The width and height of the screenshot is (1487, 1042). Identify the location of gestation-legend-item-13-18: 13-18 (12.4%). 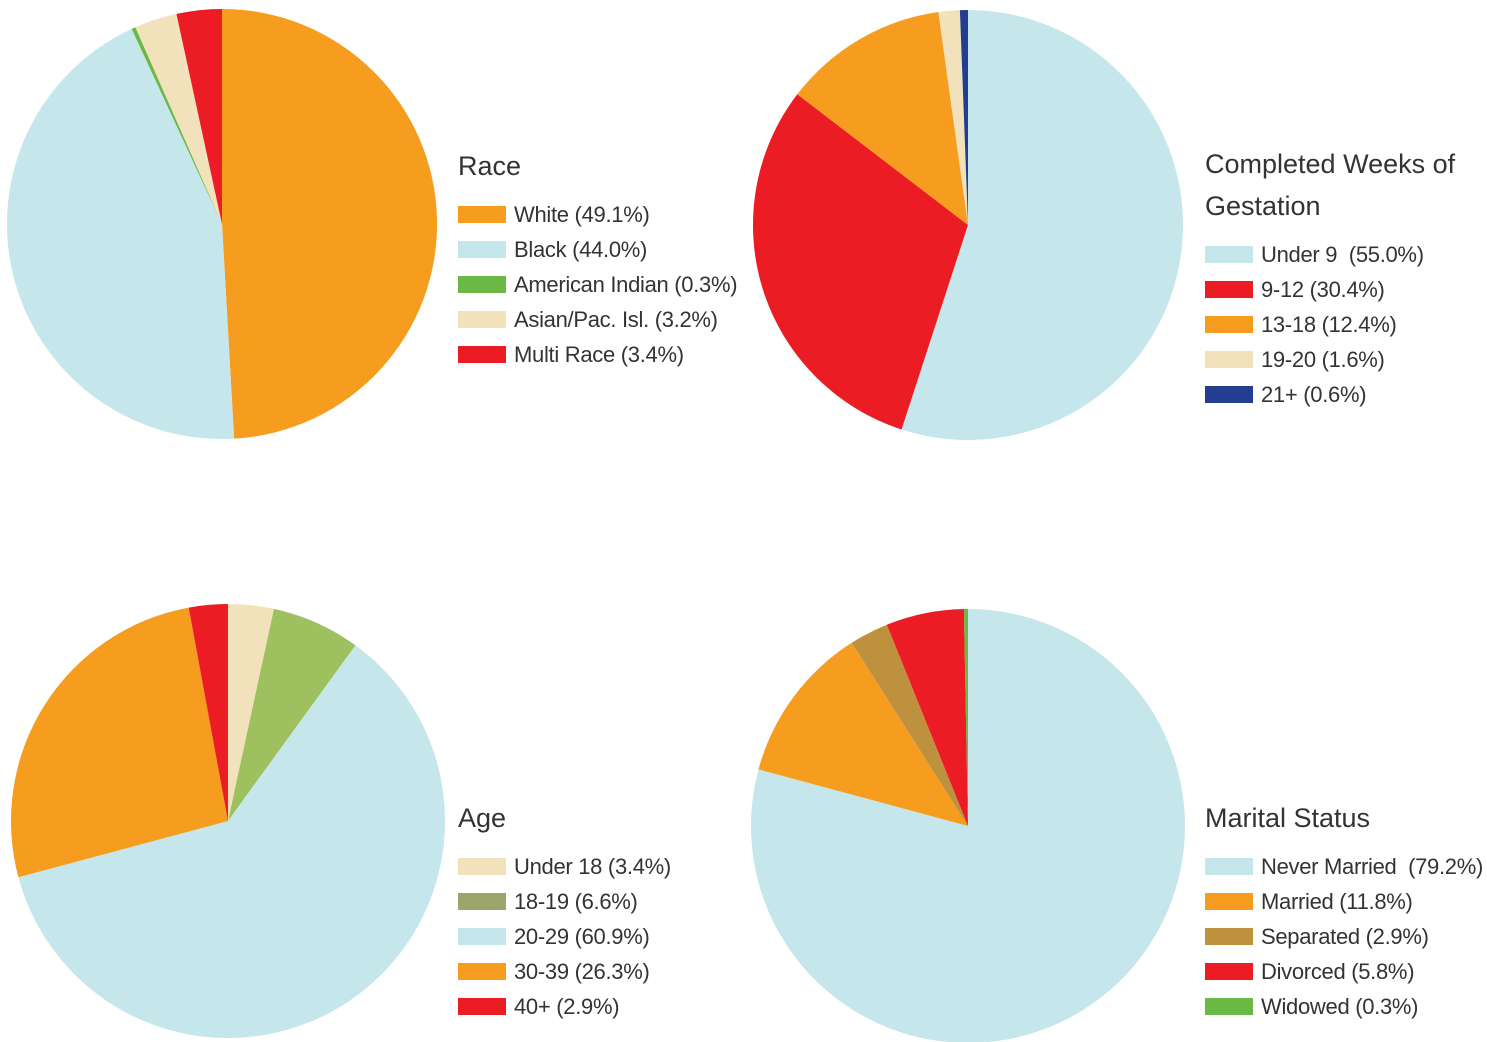
(1335, 324).